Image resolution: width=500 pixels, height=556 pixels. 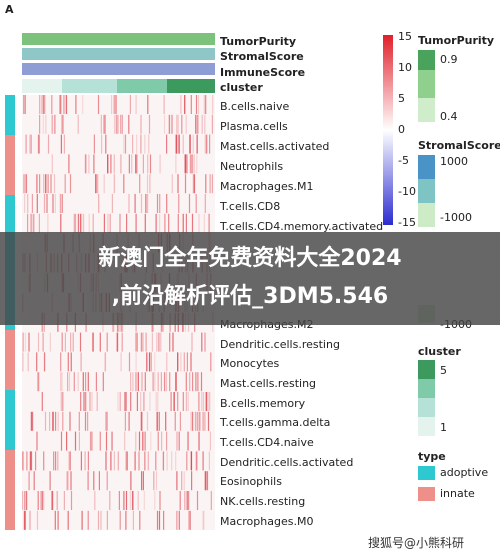 What do you see at coordinates (254, 126) in the screenshot?
I see `row-label: Plasma.cells` at bounding box center [254, 126].